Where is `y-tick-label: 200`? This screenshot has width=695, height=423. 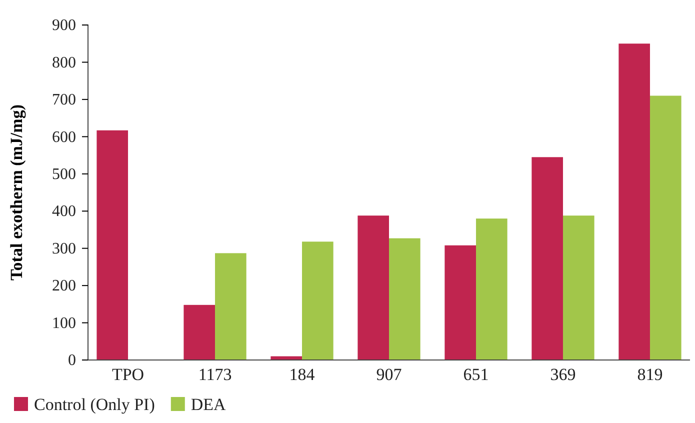
y-tick-label: 200 is located at coordinates (64, 286).